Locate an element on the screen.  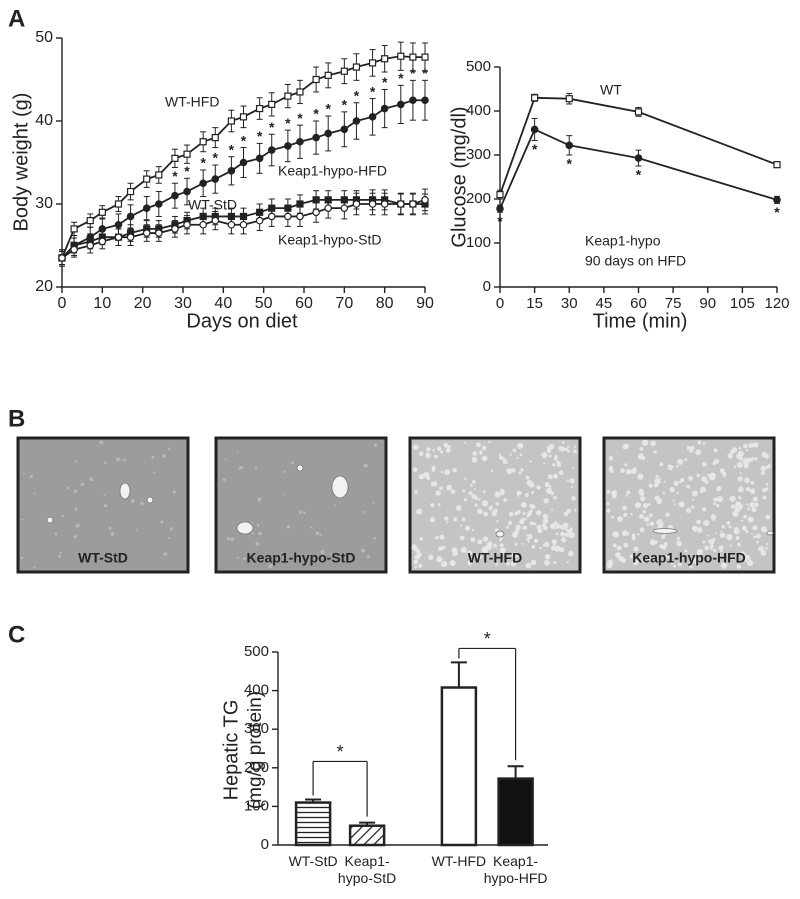
y-tick-label: 400 is located at coordinates (478, 110).